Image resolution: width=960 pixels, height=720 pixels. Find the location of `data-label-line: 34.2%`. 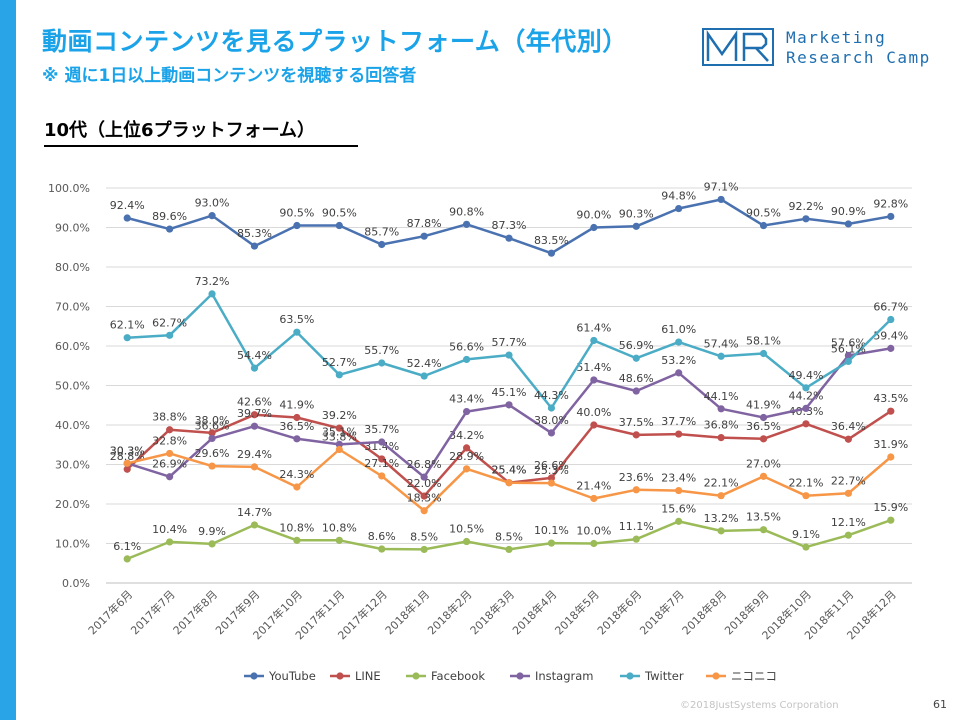

data-label-line: 34.2% is located at coordinates (466, 435).